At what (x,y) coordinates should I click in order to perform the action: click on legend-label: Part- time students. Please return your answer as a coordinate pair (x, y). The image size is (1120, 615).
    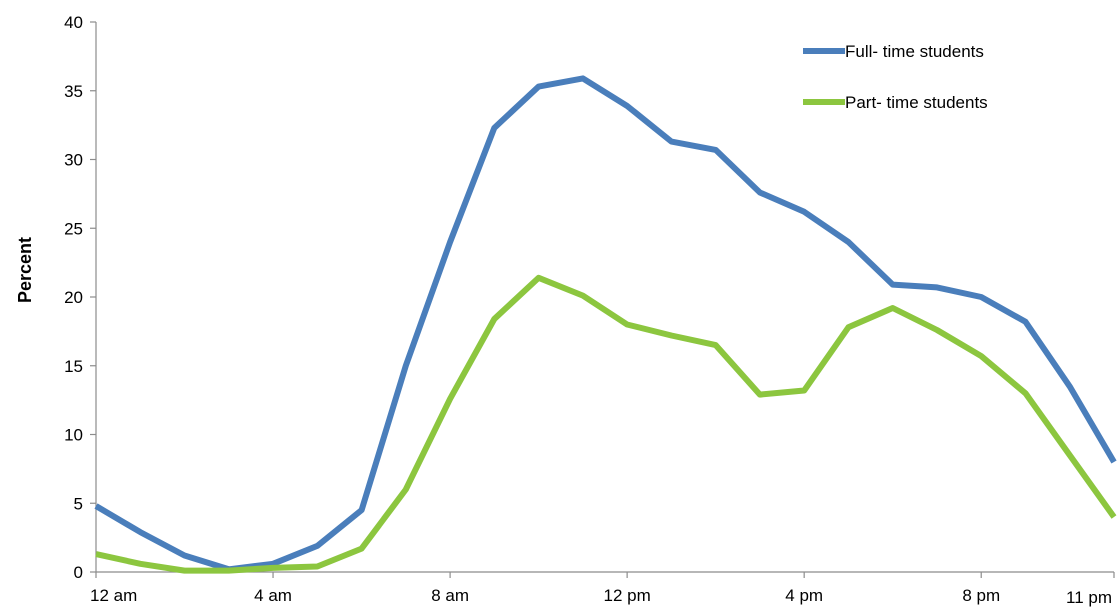
    Looking at the image, I should click on (916, 102).